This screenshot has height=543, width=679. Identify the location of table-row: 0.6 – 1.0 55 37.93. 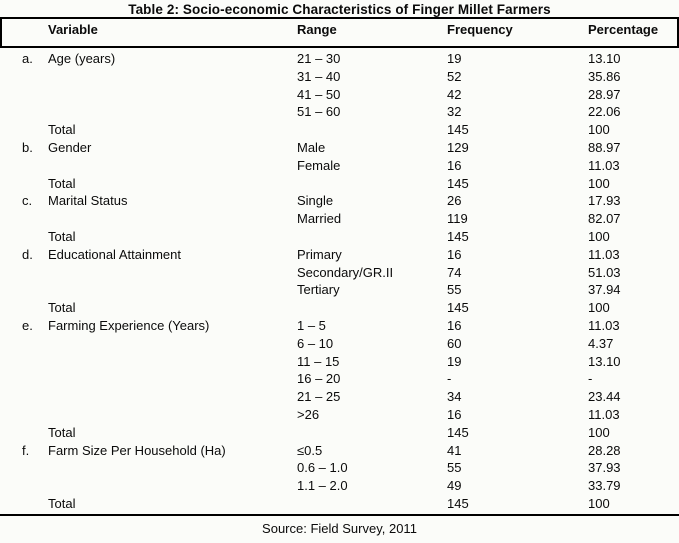
(339, 468).